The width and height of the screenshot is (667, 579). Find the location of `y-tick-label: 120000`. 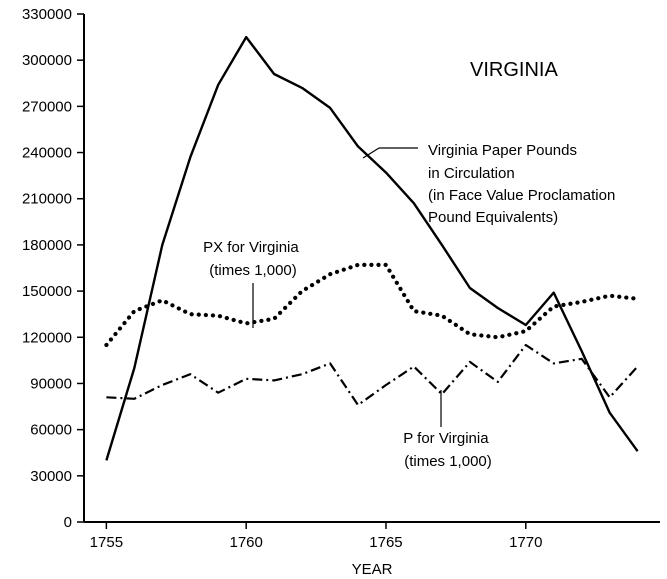

y-tick-label: 120000 is located at coordinates (47, 337).